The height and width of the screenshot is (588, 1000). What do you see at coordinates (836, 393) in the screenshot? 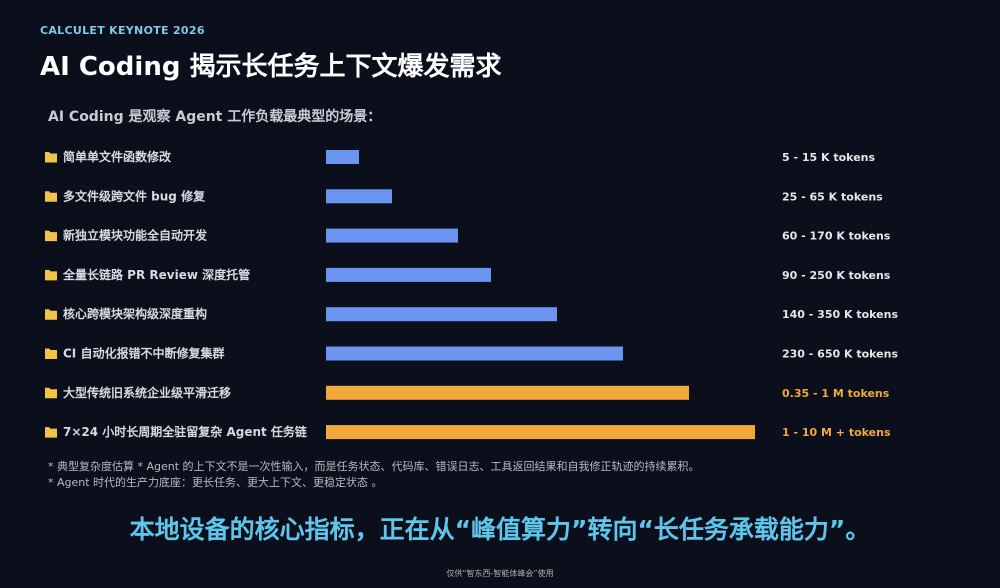
I see `value-label: 0.35 - 1 M tokens` at bounding box center [836, 393].